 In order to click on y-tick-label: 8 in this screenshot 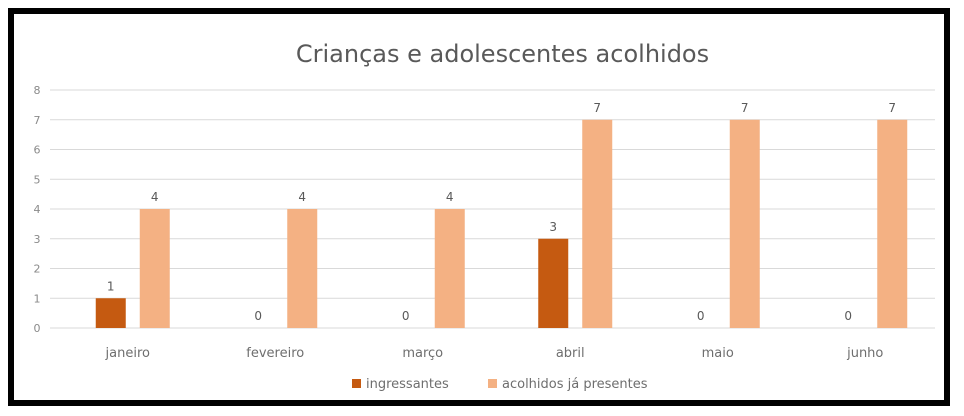, I will do `click(37, 90)`.